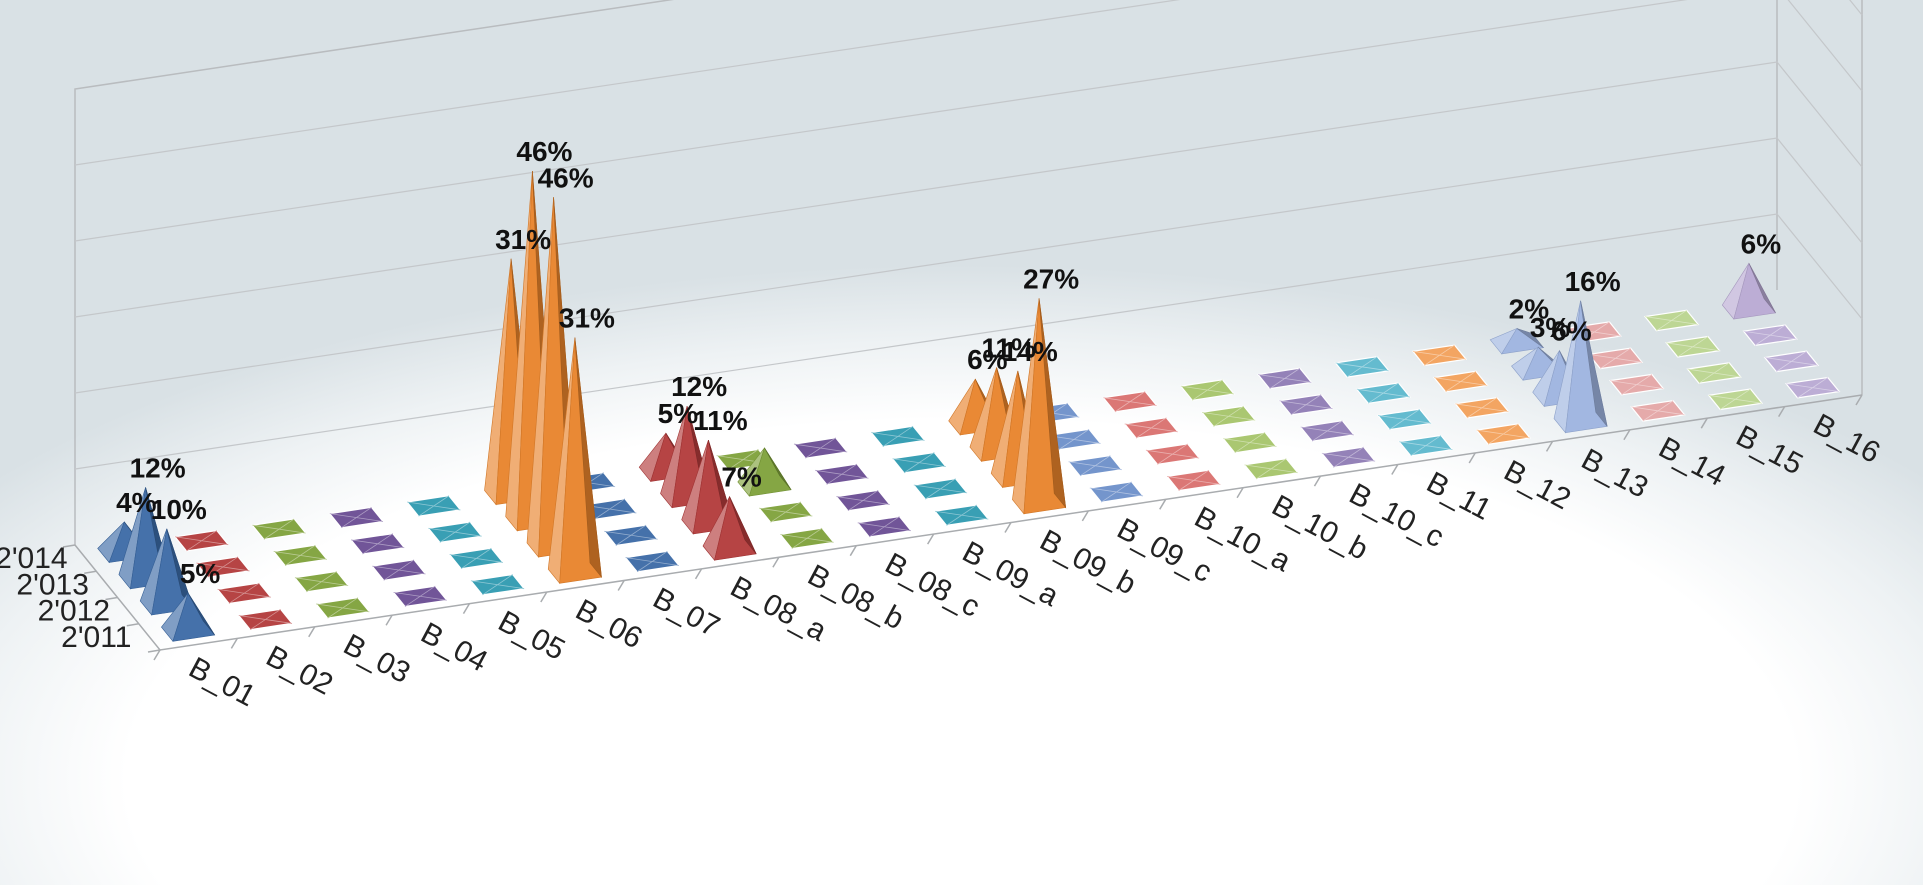 The height and width of the screenshot is (885, 1923). What do you see at coordinates (785, 512) in the screenshot?
I see `pyramid-B_08_b-2'012` at bounding box center [785, 512].